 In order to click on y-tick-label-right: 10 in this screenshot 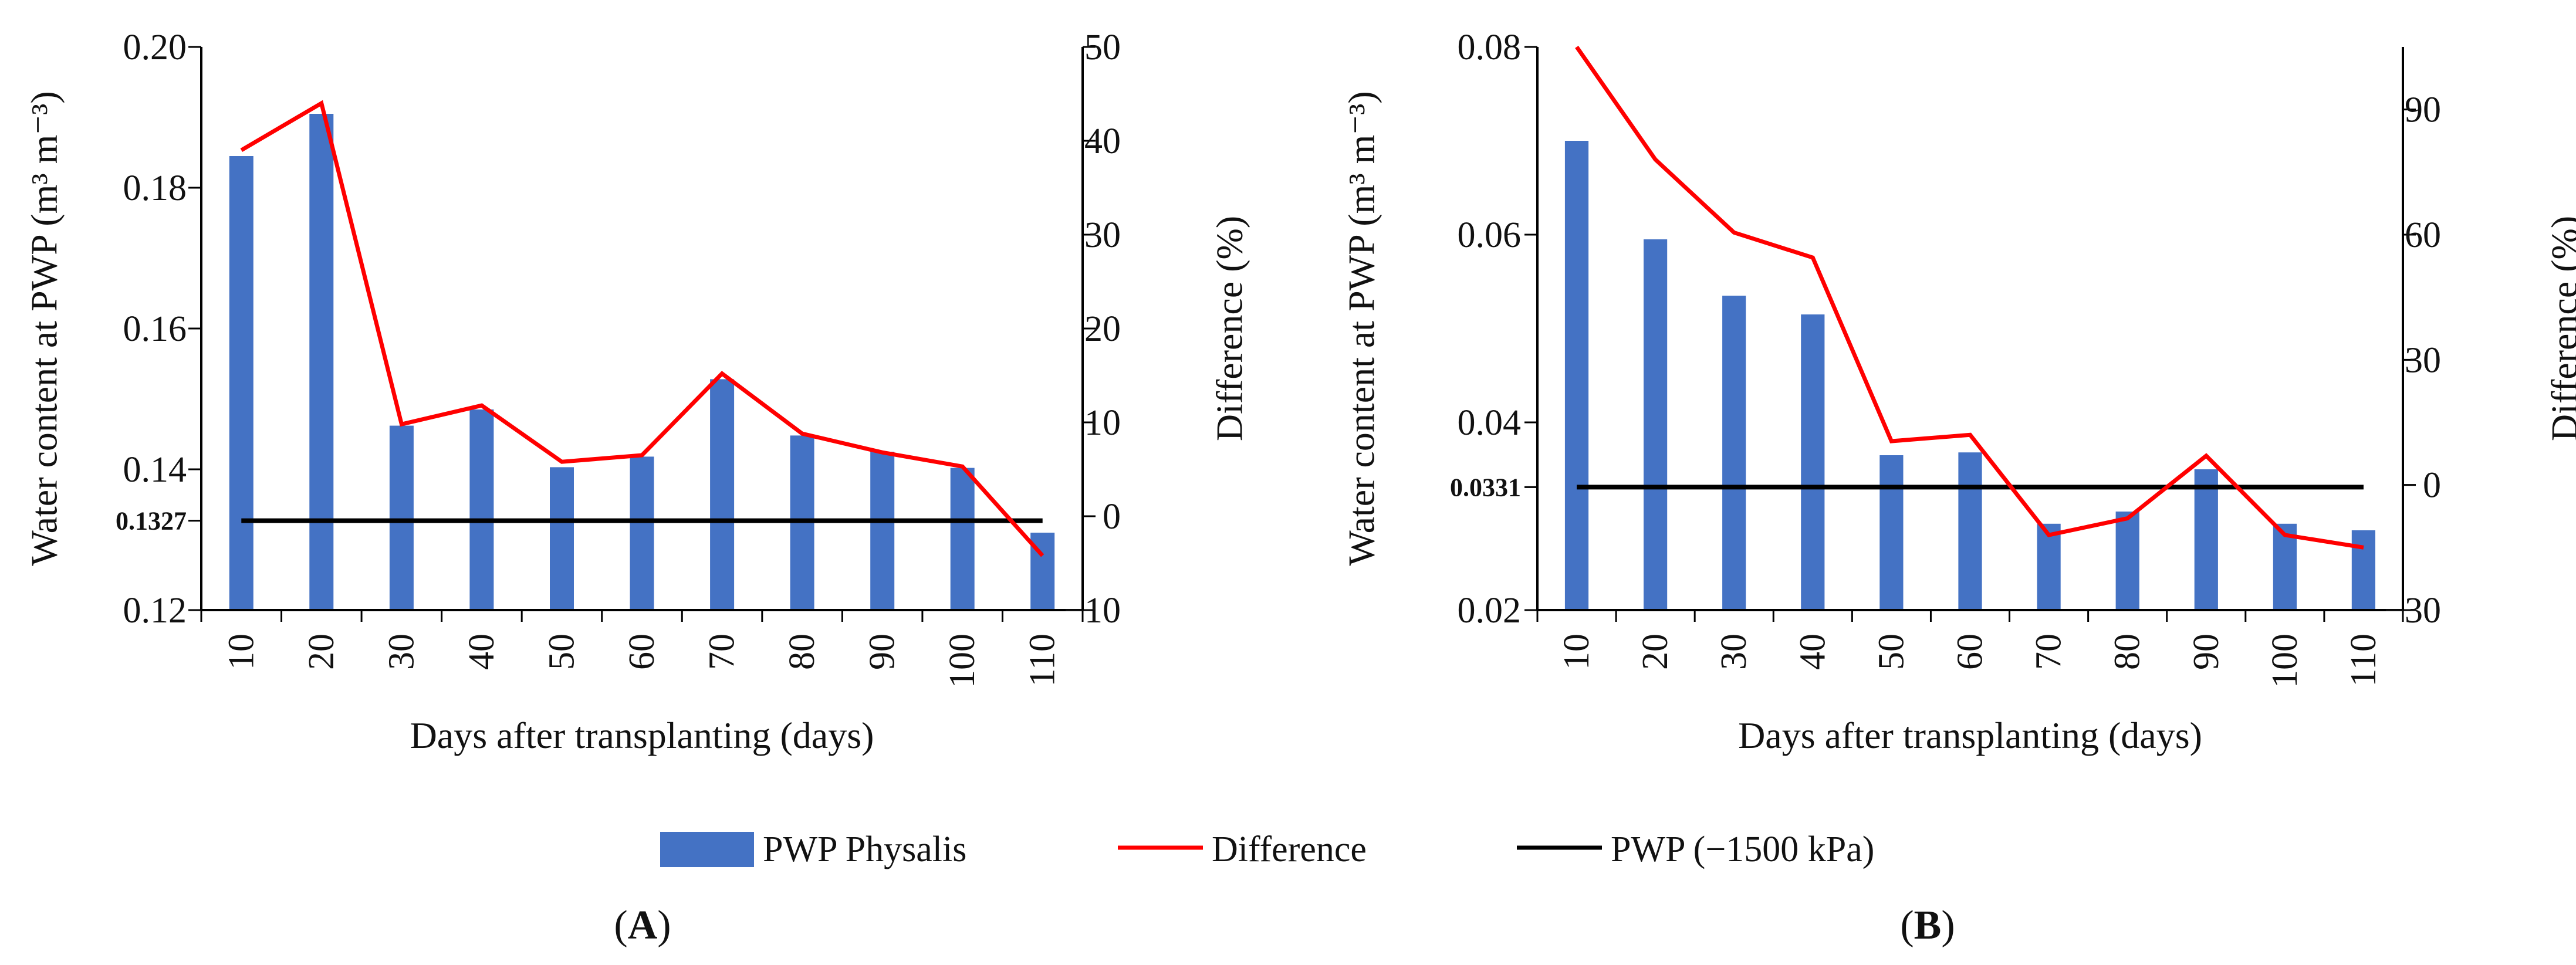, I will do `click(1102, 423)`.